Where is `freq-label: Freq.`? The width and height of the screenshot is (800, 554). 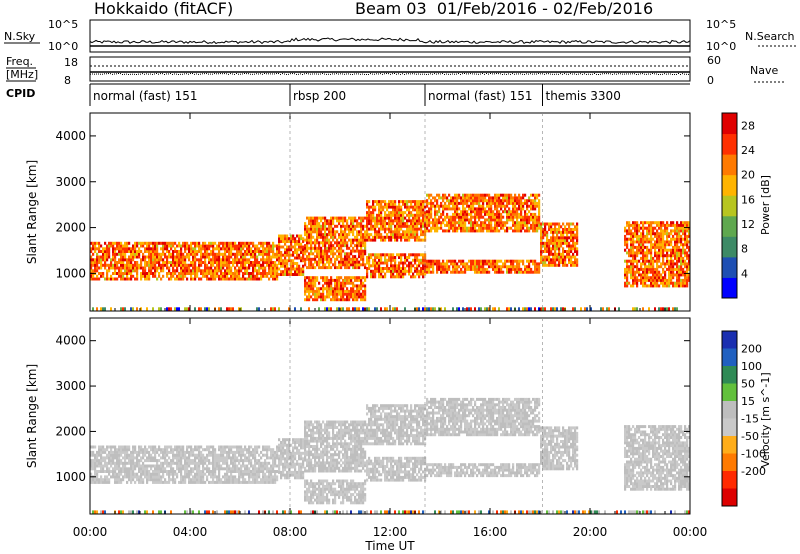
freq-label: Freq. is located at coordinates (19, 61).